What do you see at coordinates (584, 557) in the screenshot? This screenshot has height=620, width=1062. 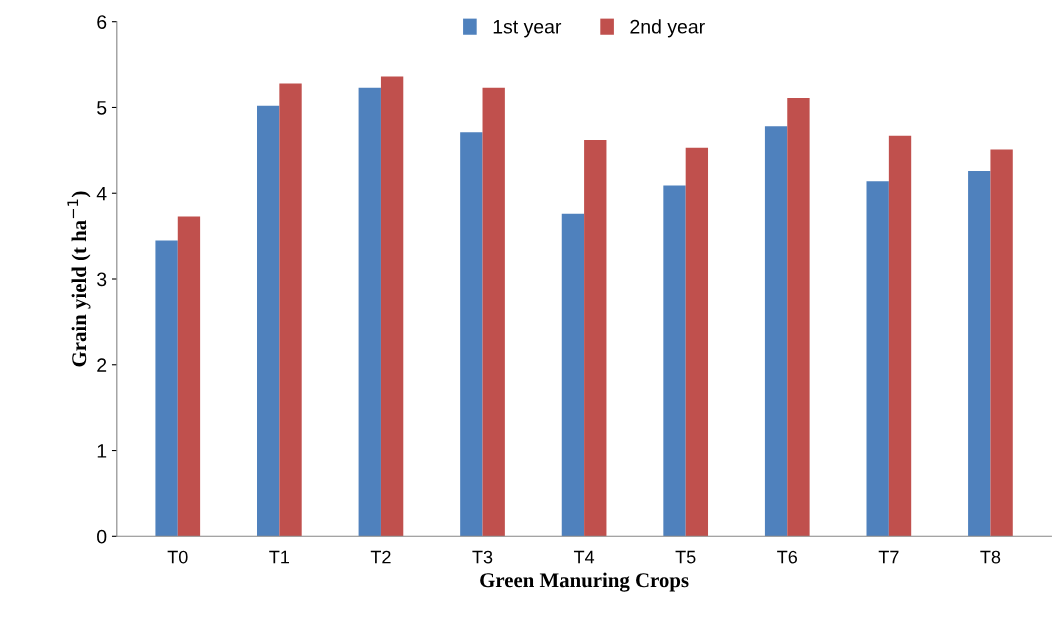 I see `x-tick-label: T4` at bounding box center [584, 557].